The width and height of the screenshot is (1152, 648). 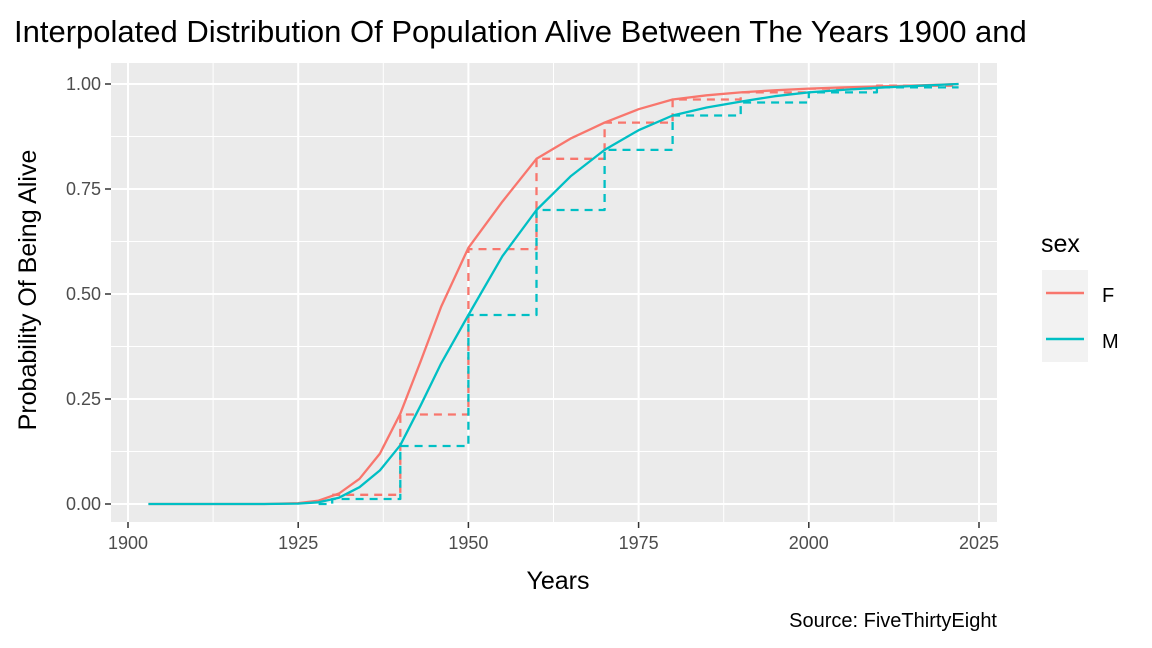 I want to click on y-tick-label: 0.25, so click(x=83, y=399).